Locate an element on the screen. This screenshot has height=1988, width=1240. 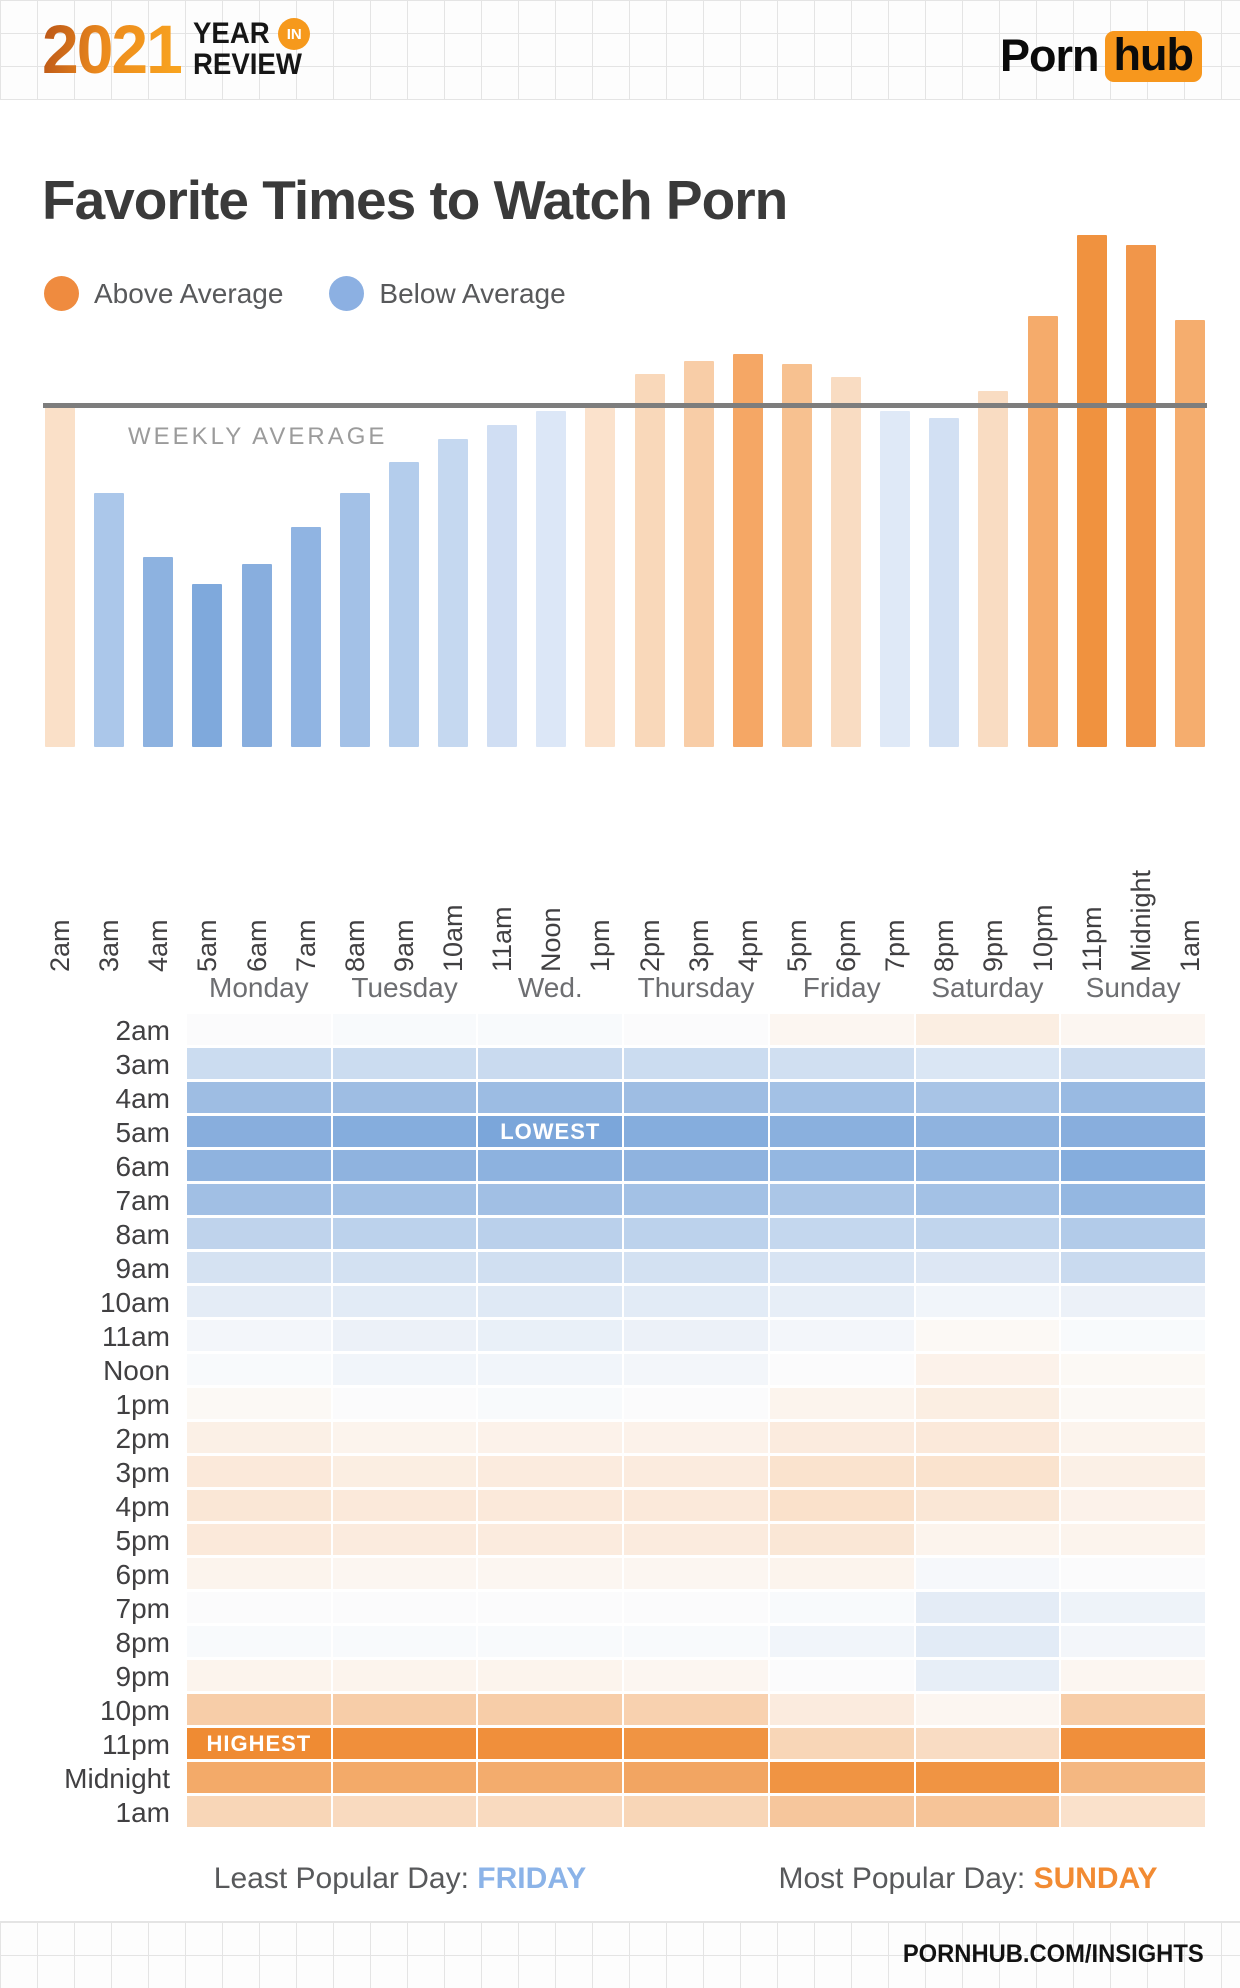
hour-row-label-7pm: 7pm is located at coordinates (142, 1608).